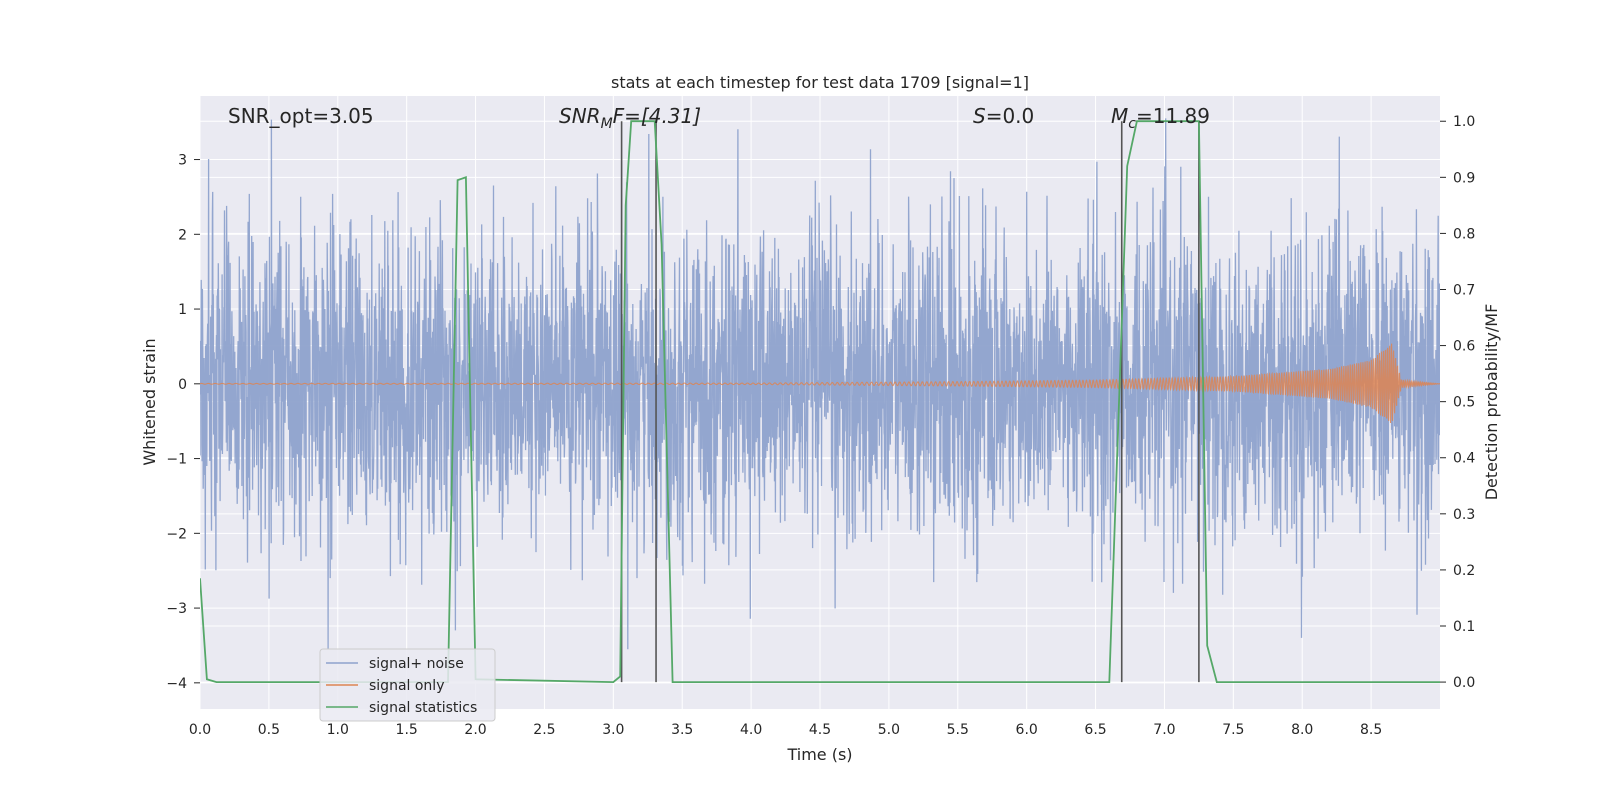 This screenshot has height=804, width=1600. I want to click on y-right-tick-label: 0.4, so click(1464, 459).